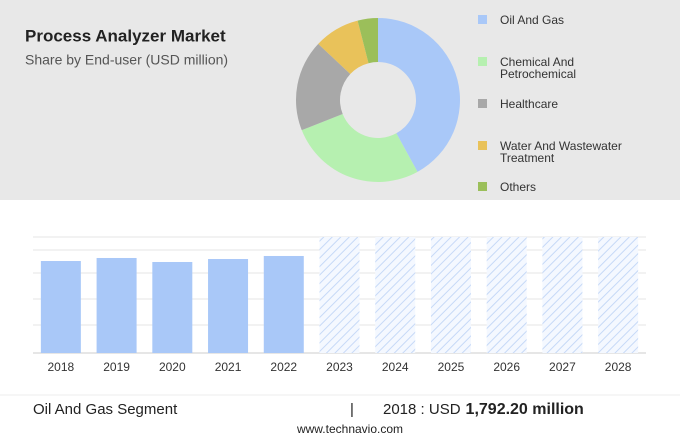 The width and height of the screenshot is (680, 440). Describe the element at coordinates (395, 367) in the screenshot. I see `x-tick-label: 2024` at that location.